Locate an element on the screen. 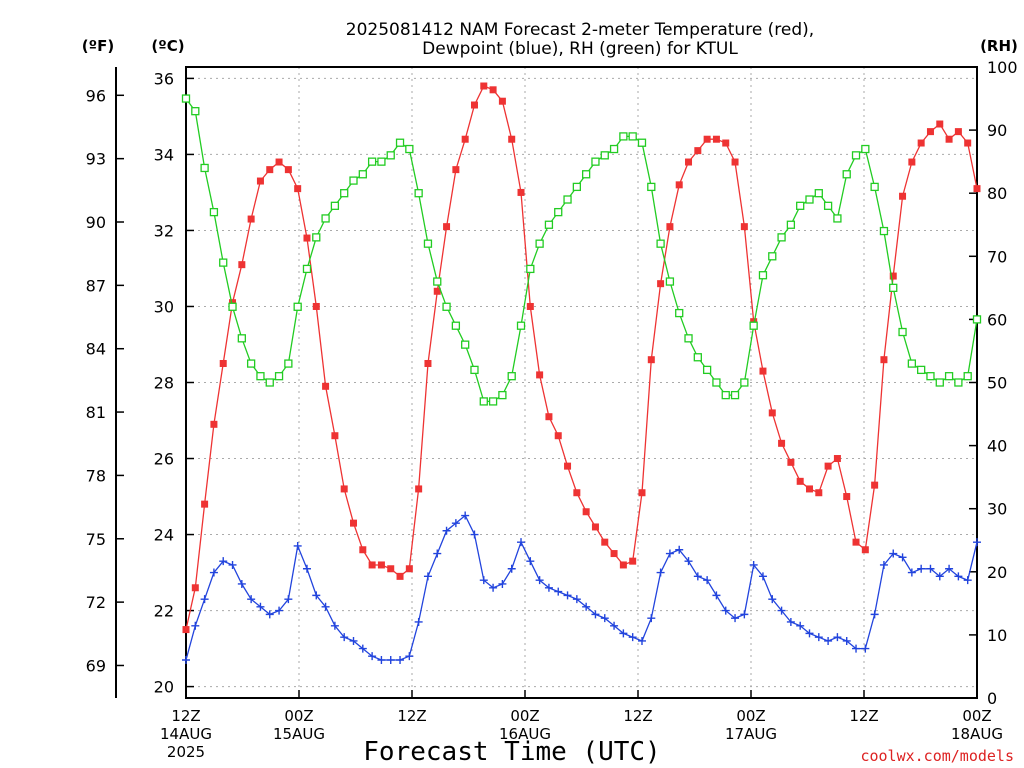 Image resolution: width=1024 pixels, height=768 pixels. c-tick-label: 24 is located at coordinates (164, 535).